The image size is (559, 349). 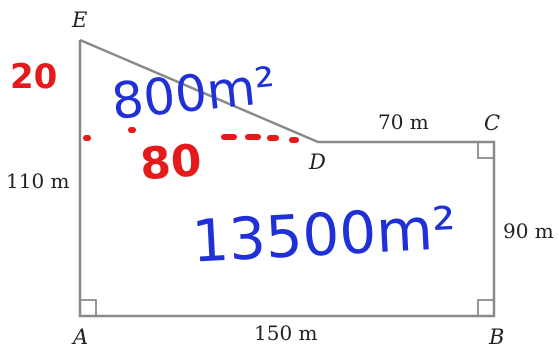 I want to click on measurement-ae: 110 m, so click(x=38, y=181).